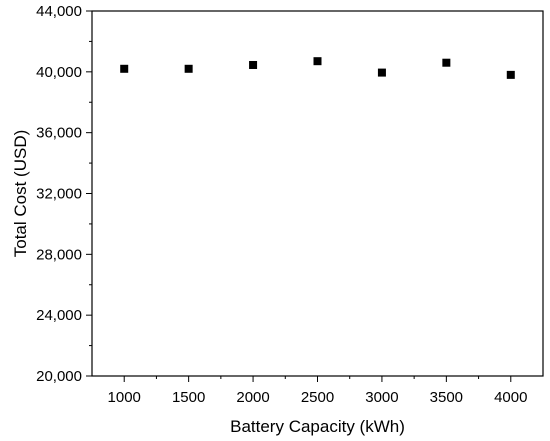 The image size is (550, 441). Describe the element at coordinates (59, 72) in the screenshot. I see `y-tick-label: 40,000` at that location.